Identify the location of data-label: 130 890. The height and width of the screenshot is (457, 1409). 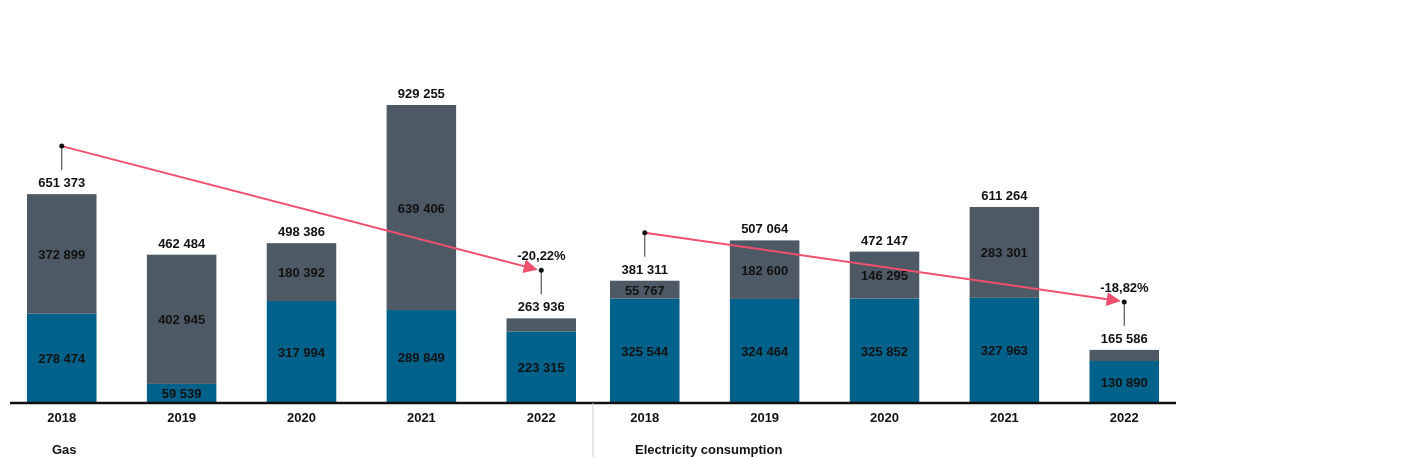
(1124, 383).